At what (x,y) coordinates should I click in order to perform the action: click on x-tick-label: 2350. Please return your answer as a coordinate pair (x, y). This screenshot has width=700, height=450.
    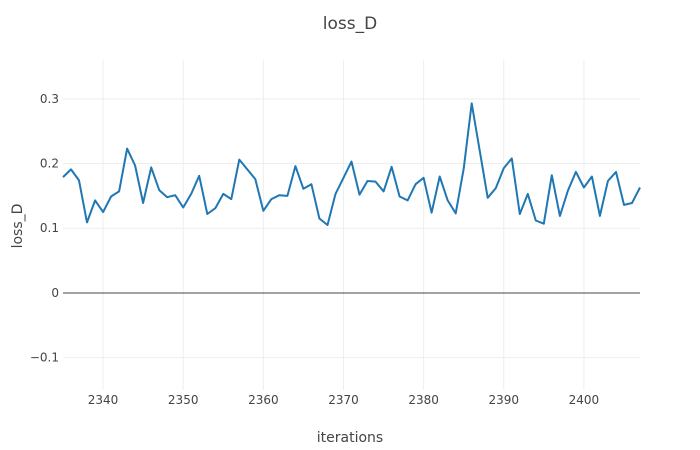
    Looking at the image, I should click on (183, 400).